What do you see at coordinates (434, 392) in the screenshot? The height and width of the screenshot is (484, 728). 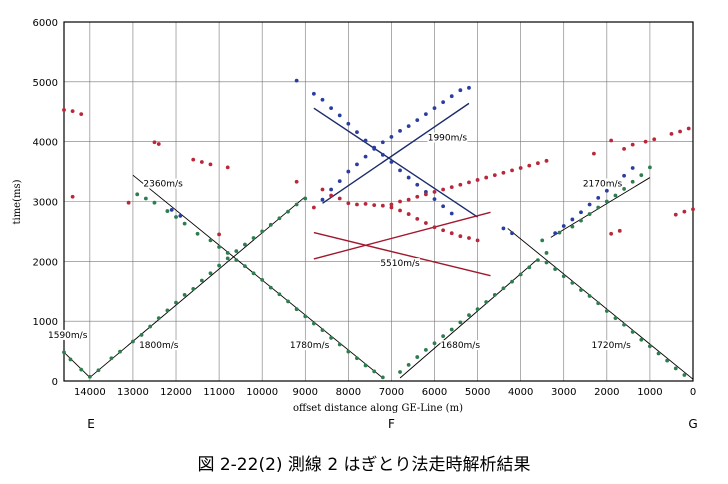 I see `x-tick-label: 6000` at bounding box center [434, 392].